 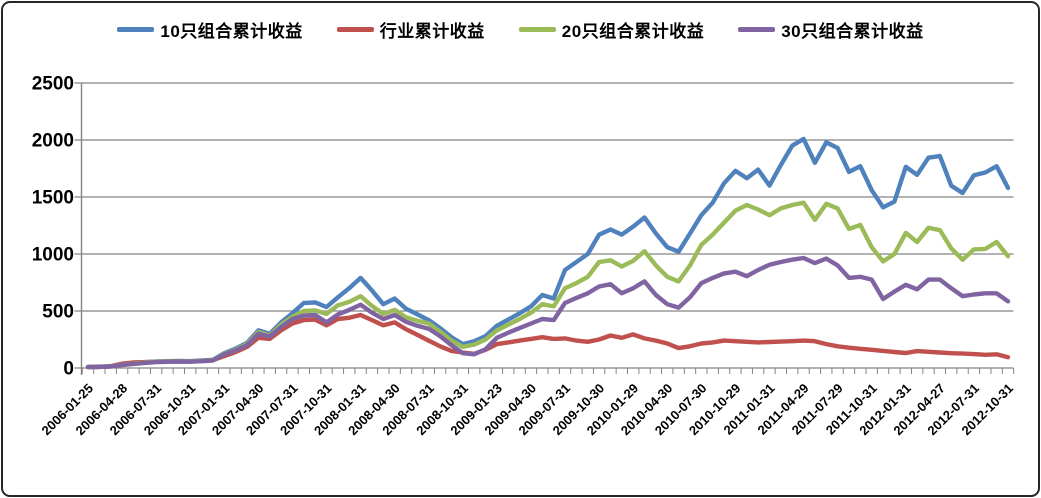 I want to click on legend-label: 30只组合累计收益, so click(x=852, y=31).